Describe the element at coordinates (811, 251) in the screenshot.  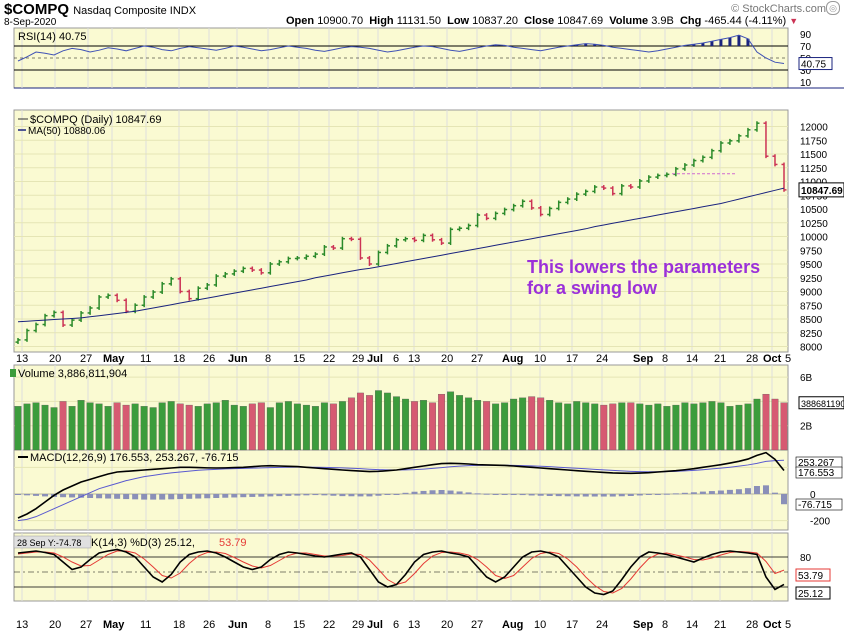
I see `price-tick-label: 9750` at that location.